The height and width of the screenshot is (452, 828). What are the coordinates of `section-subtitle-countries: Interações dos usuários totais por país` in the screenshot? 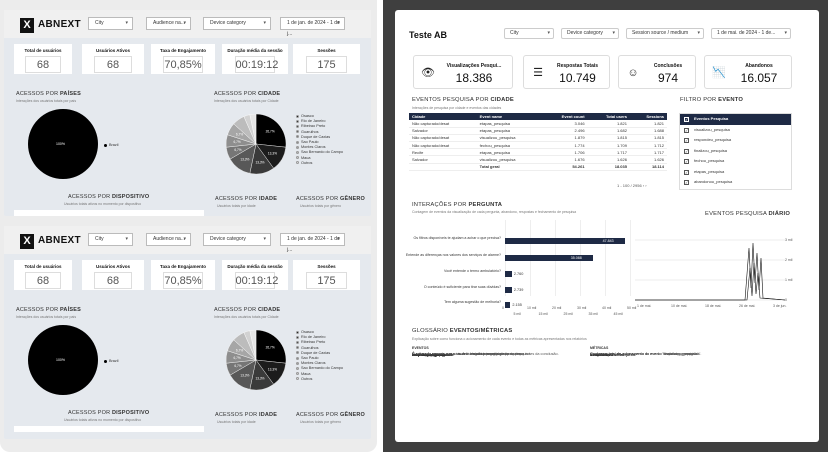 It's located at (46, 317).